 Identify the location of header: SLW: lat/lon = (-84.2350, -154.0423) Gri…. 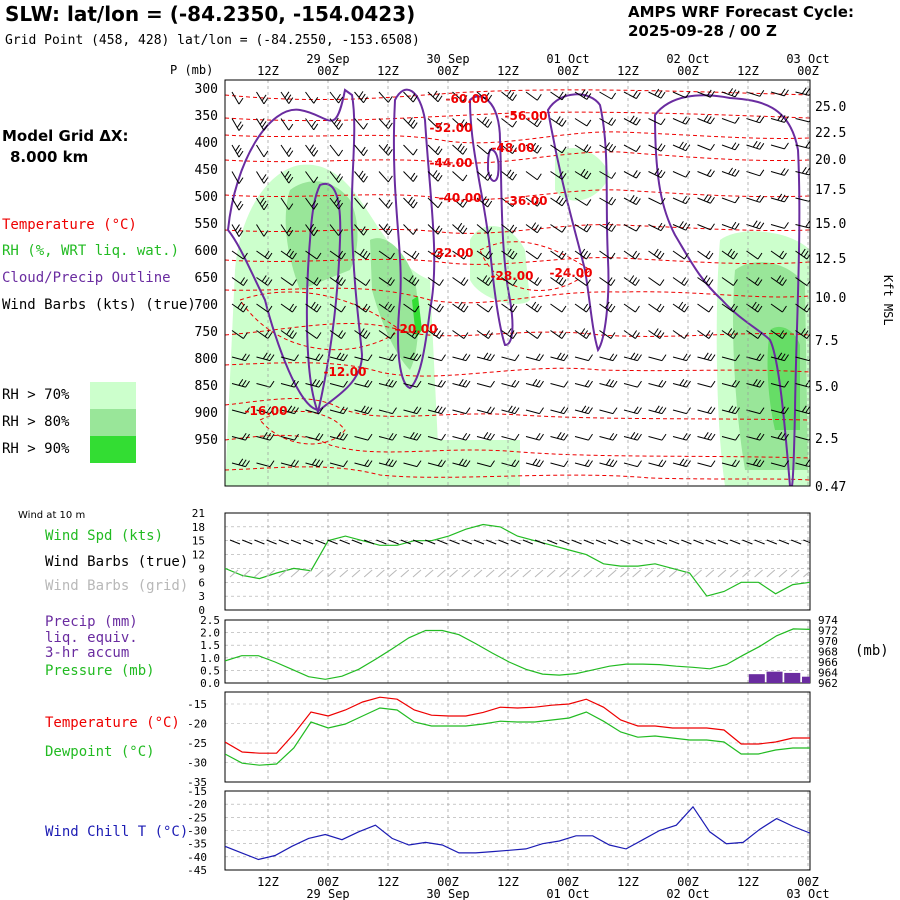
(450, 30).